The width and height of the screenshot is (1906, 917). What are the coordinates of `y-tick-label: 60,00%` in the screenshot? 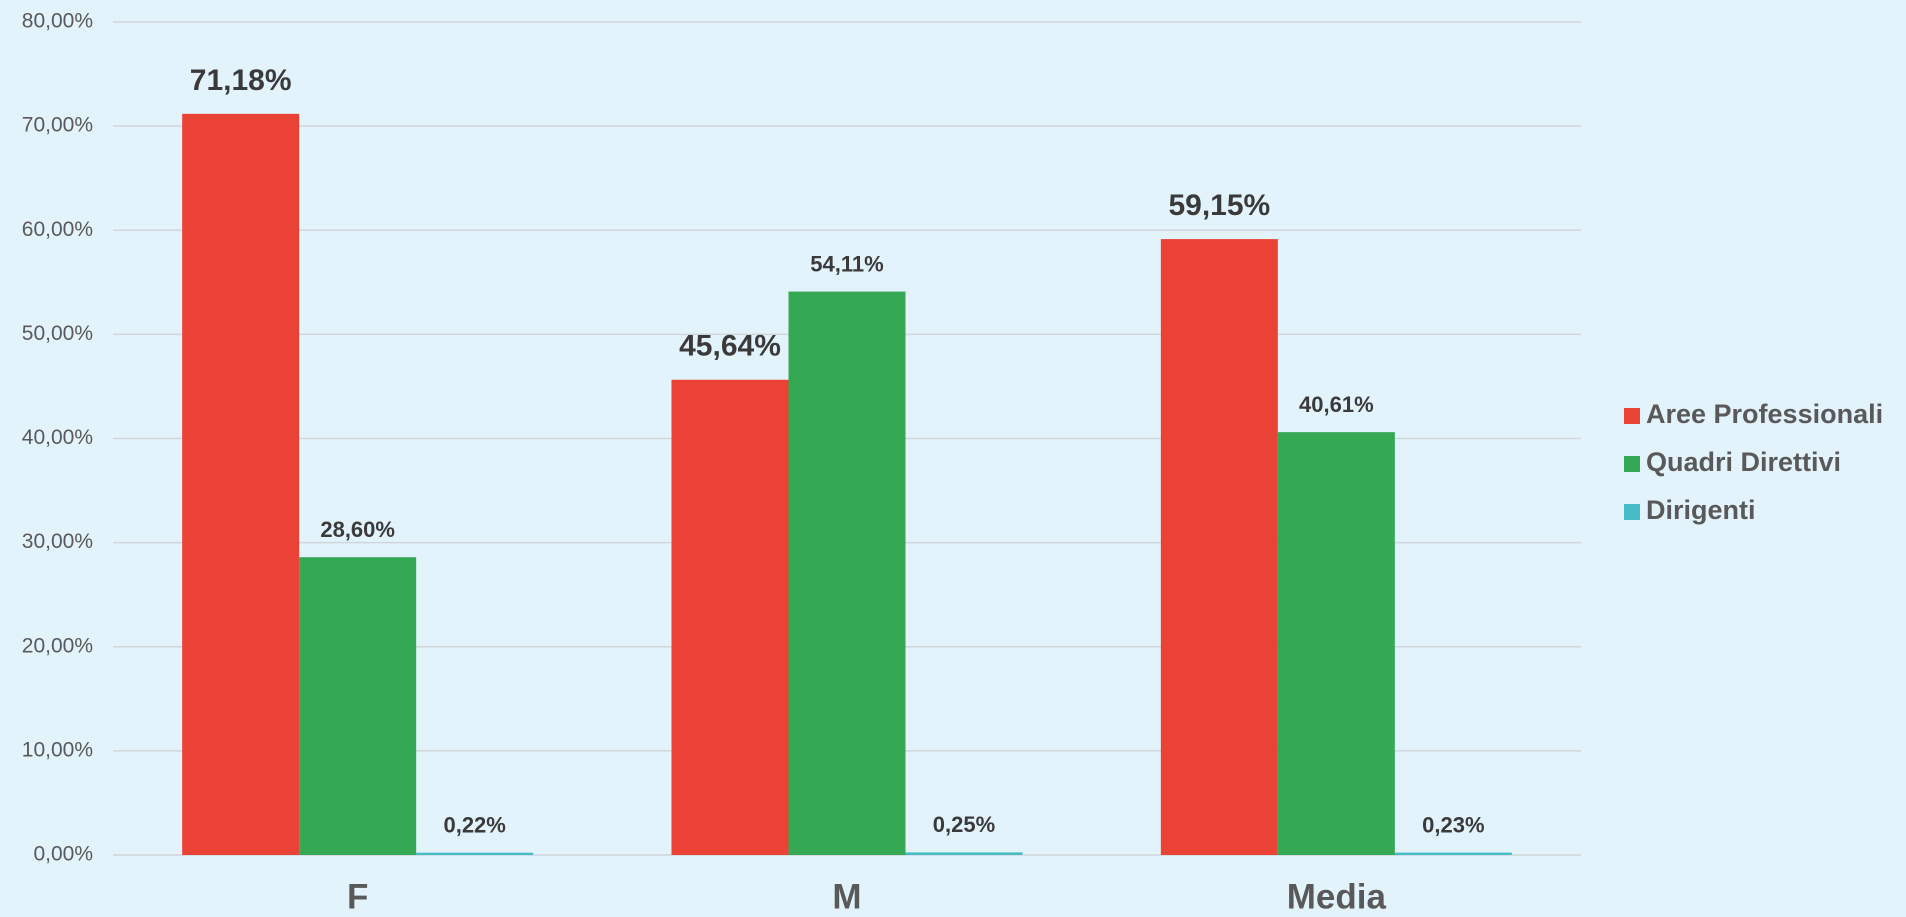 It's located at (57, 229).